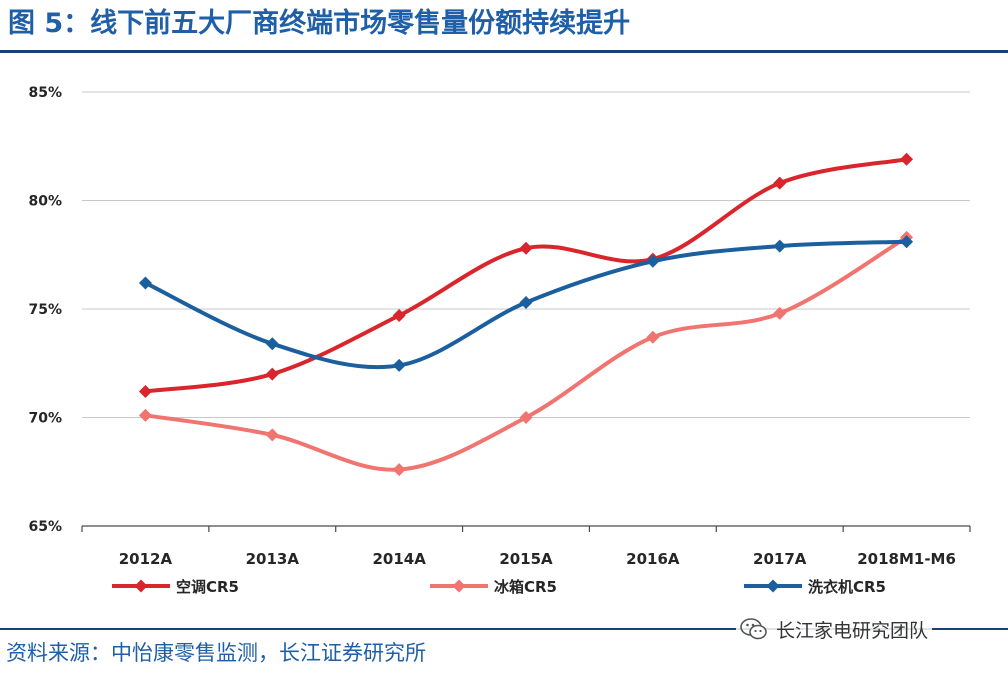 The height and width of the screenshot is (674, 1008). What do you see at coordinates (504, 629) in the screenshot?
I see `footer-divider` at bounding box center [504, 629].